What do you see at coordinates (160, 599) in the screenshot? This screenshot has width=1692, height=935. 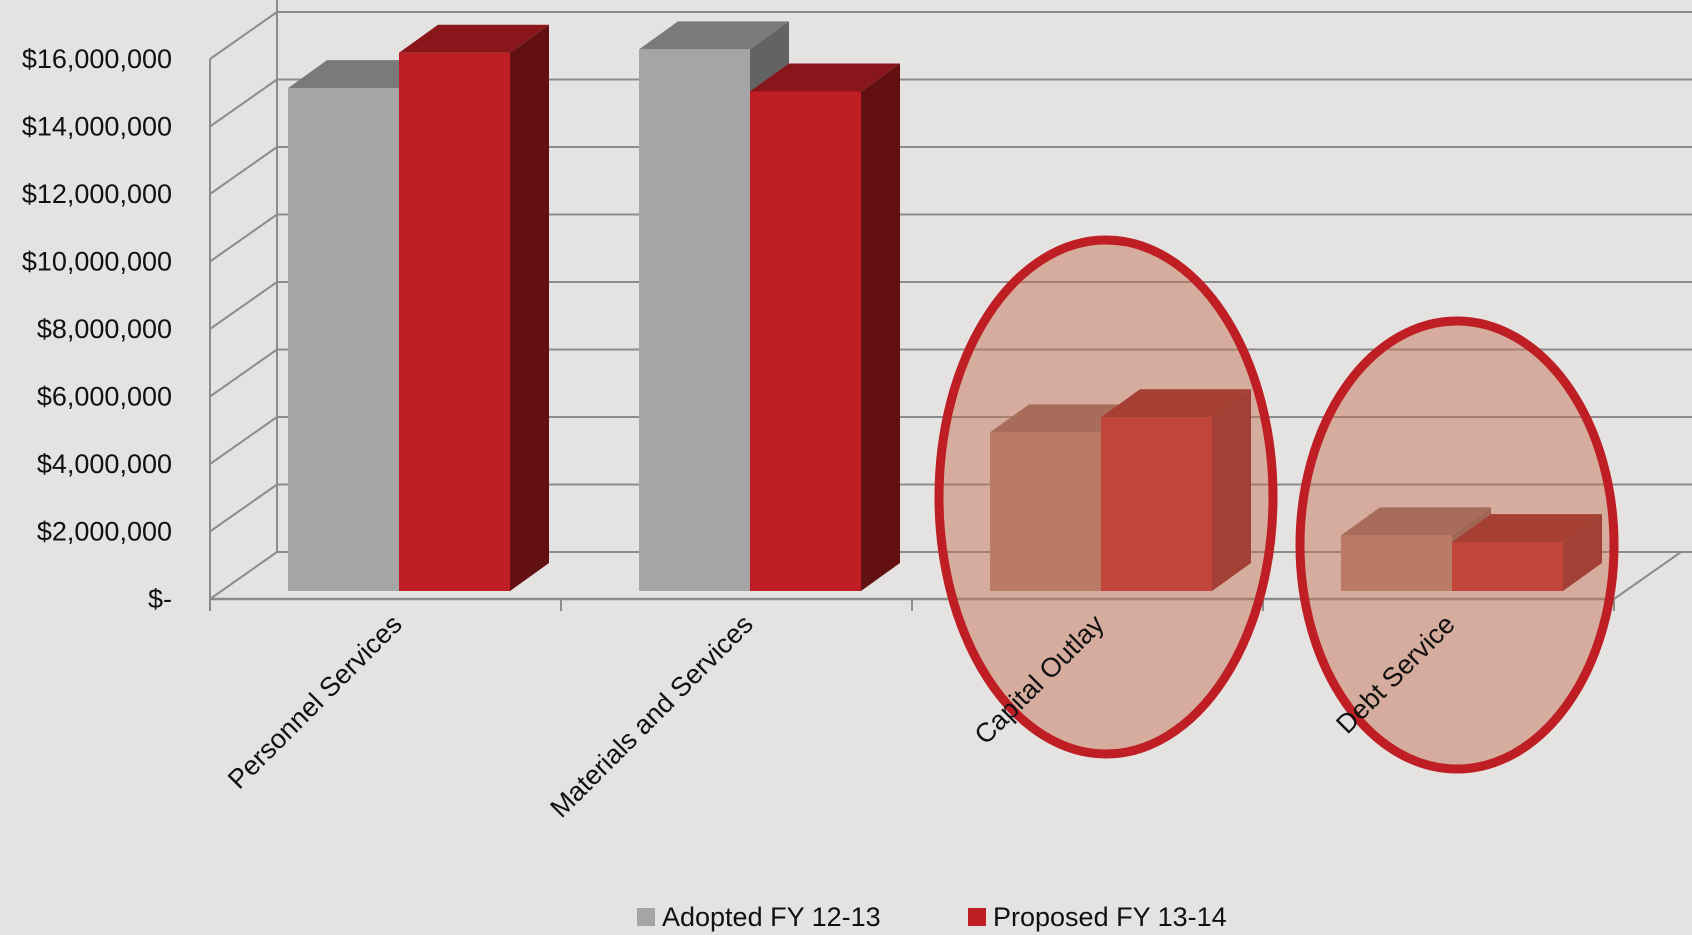 I see `y-tick-label: $-` at bounding box center [160, 599].